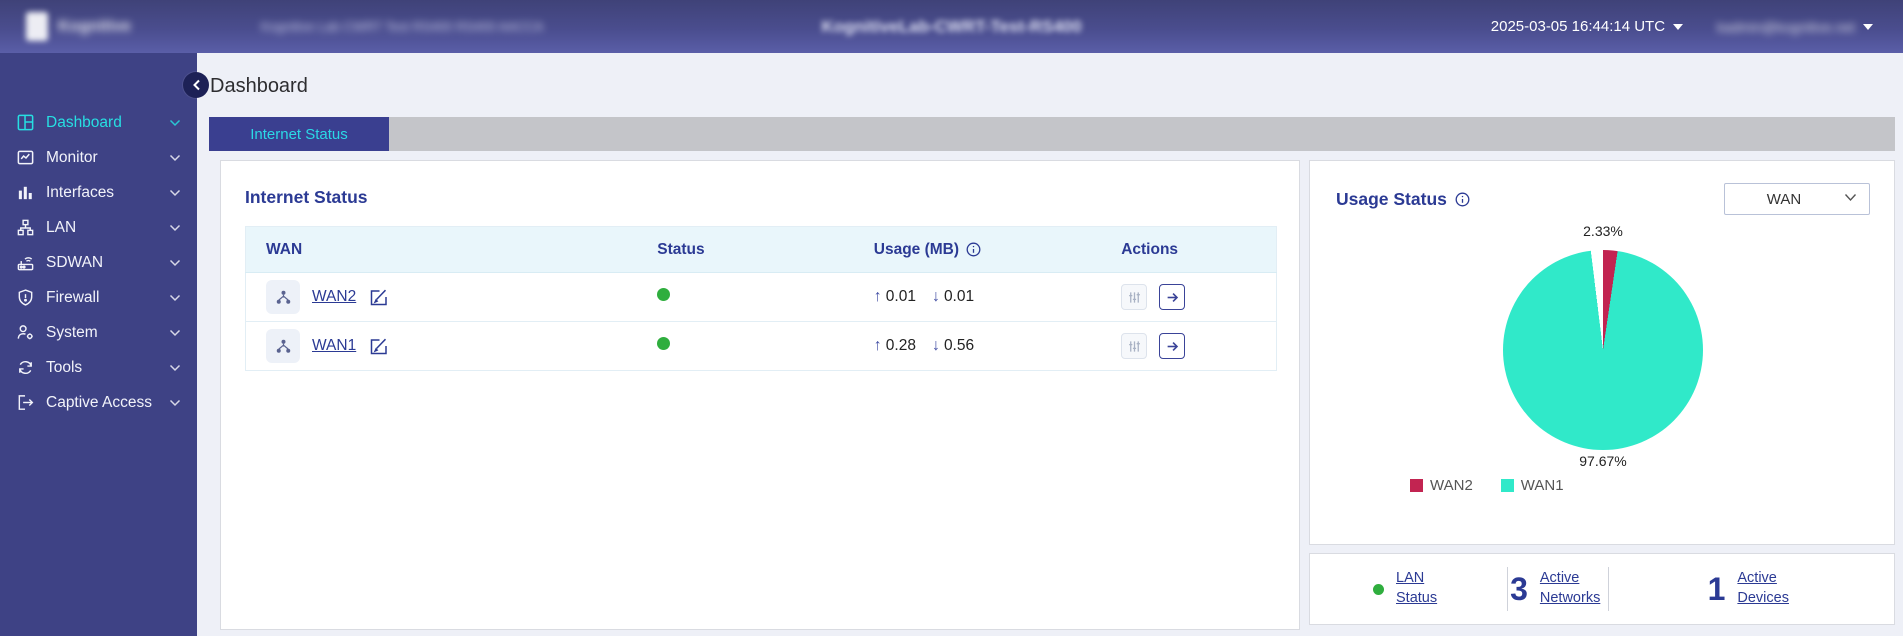 The width and height of the screenshot is (1903, 636). I want to click on user-email: kadmin@kognitive.net, so click(1786, 26).